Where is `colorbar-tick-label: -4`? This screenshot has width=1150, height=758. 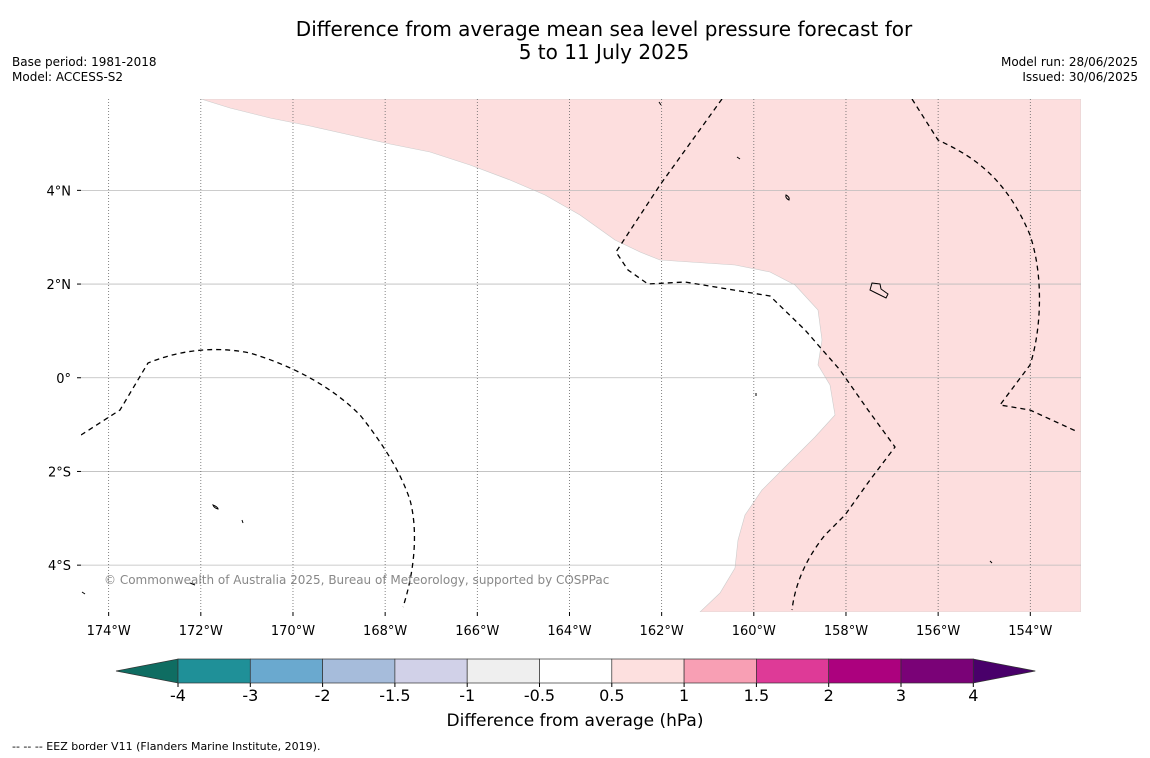
colorbar-tick-label: -4 is located at coordinates (178, 695).